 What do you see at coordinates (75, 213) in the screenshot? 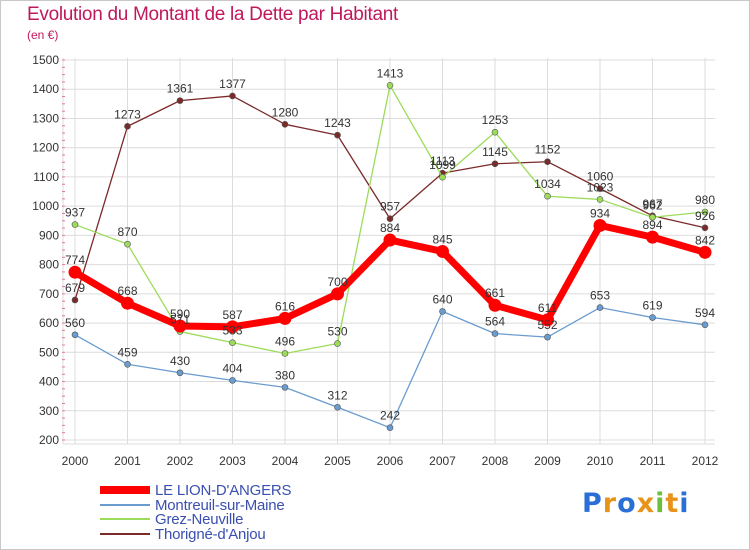
I see `data-label: 937` at bounding box center [75, 213].